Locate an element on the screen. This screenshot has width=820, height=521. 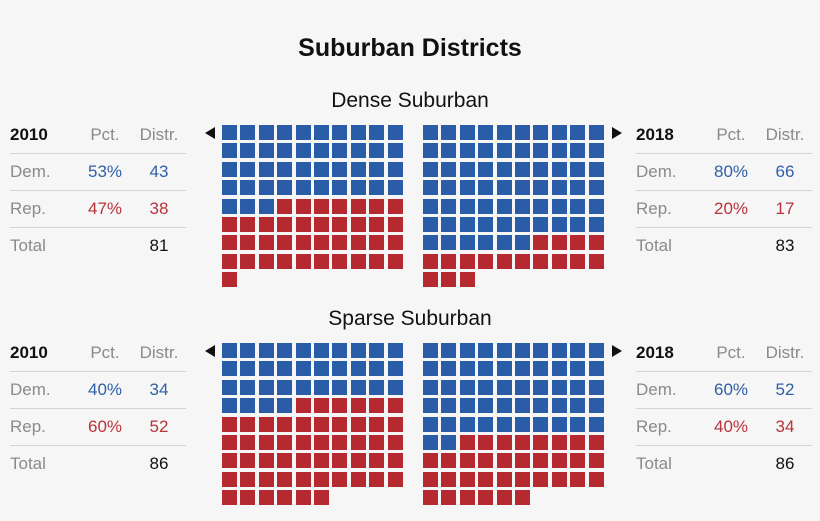
year-label: 2018 is located at coordinates (655, 134).